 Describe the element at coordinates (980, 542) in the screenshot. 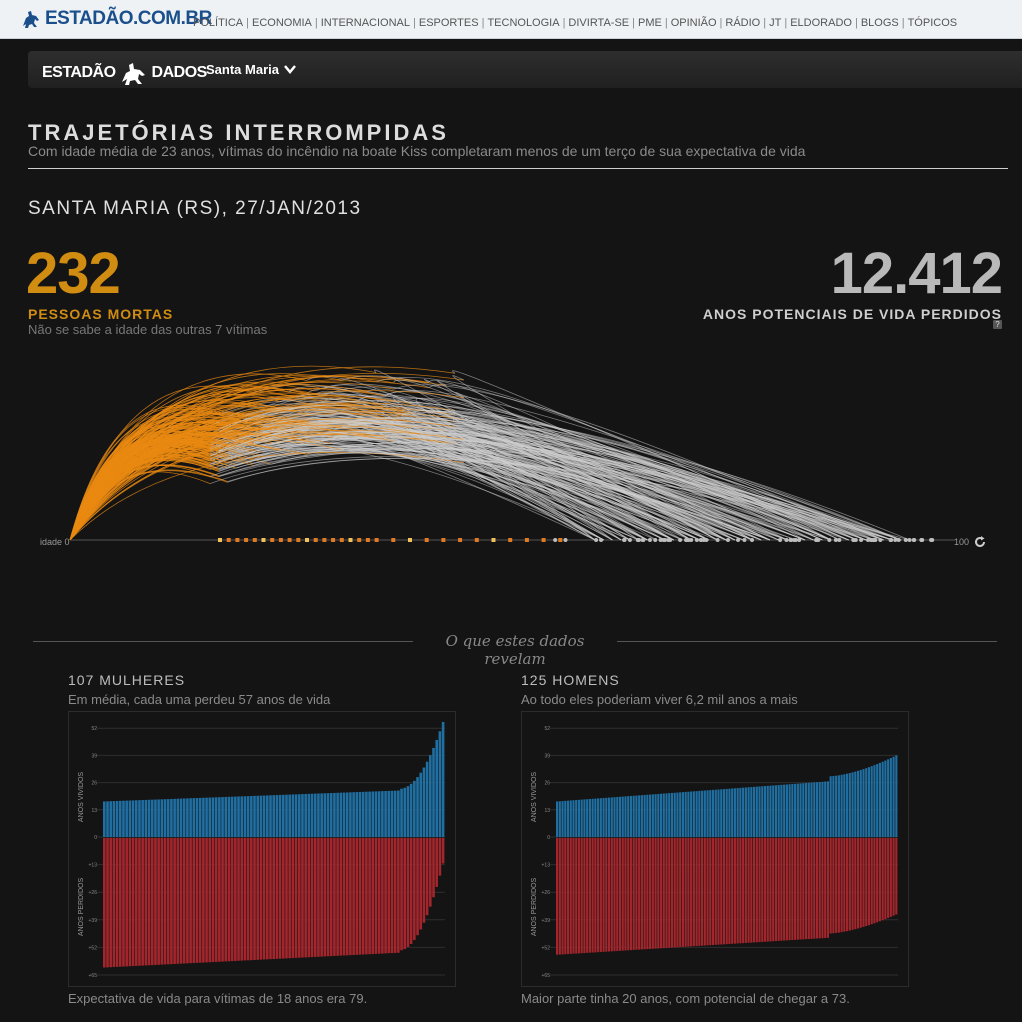

I see `replay-icon` at that location.